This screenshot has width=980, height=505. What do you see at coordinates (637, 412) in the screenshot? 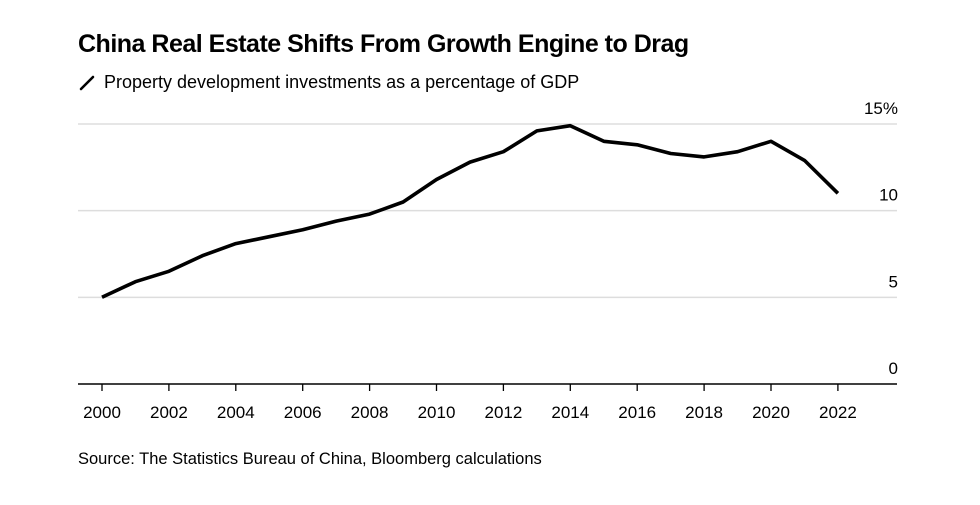
I see `x-tick-label: 2016` at bounding box center [637, 412].